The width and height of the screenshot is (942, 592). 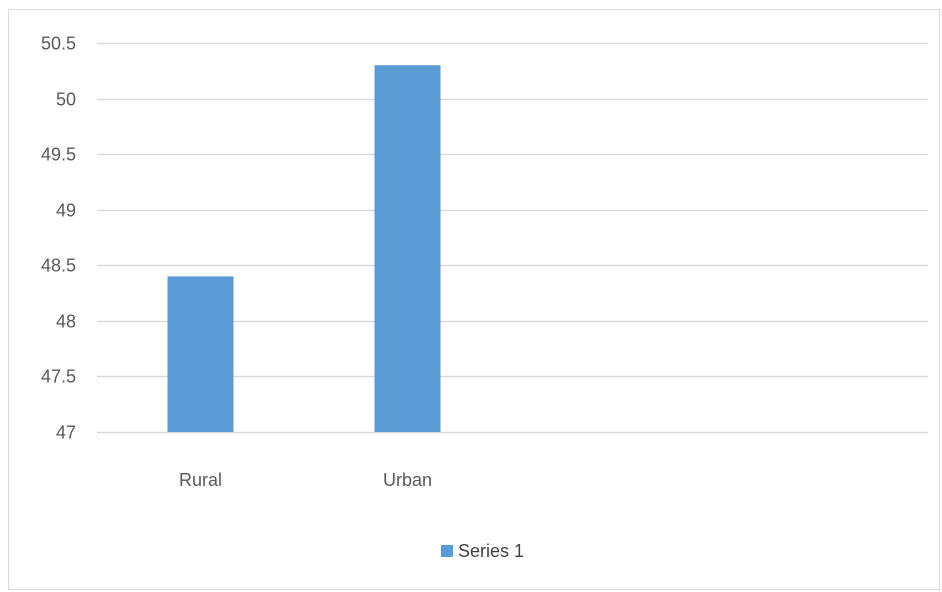 What do you see at coordinates (66, 322) in the screenshot?
I see `y-tick-label: 48` at bounding box center [66, 322].